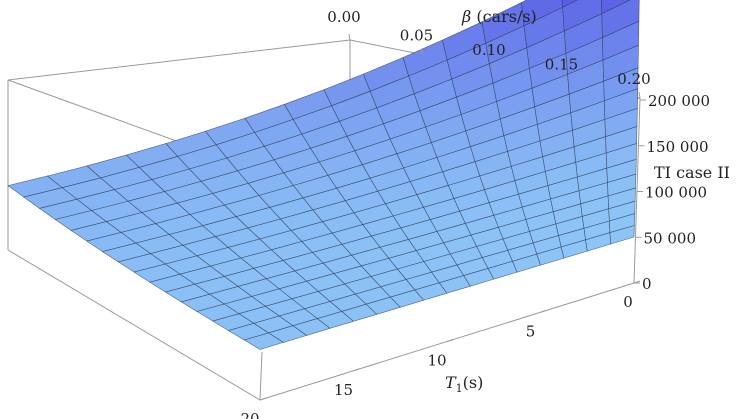  Describe the element at coordinates (343, 17) in the screenshot. I see `y-tick-label: 0.00` at that location.